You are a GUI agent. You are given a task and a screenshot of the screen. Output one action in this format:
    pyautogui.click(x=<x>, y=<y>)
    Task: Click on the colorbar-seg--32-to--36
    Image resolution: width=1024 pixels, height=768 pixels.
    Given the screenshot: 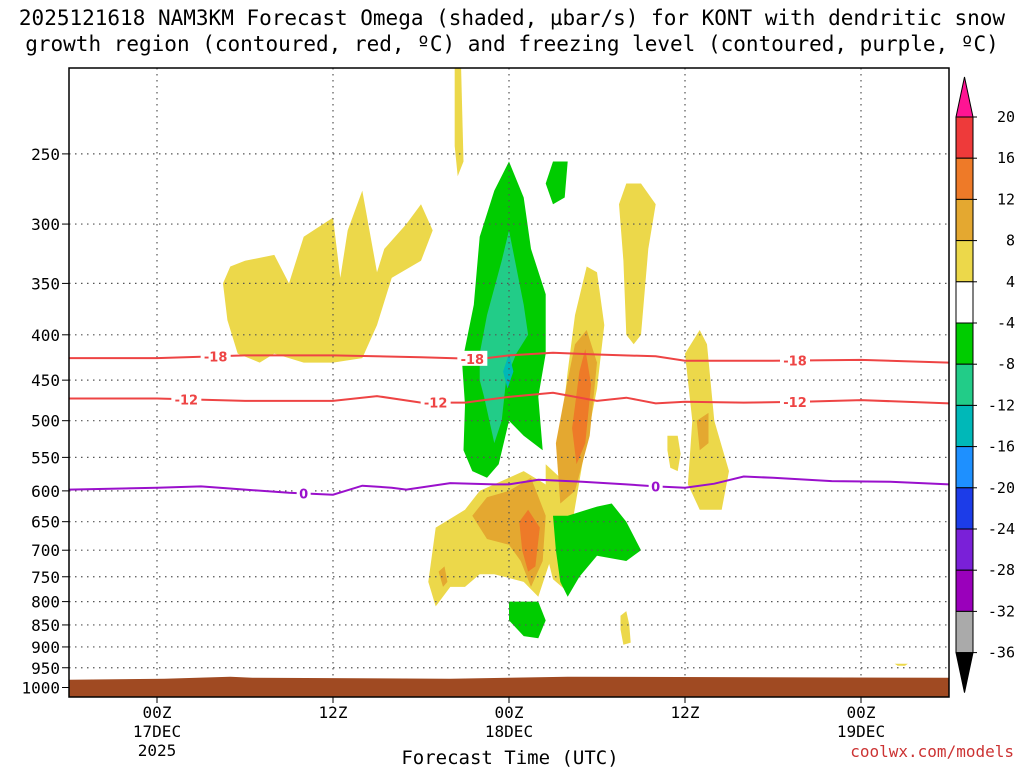 What is the action you would take?
    pyautogui.click(x=964, y=632)
    